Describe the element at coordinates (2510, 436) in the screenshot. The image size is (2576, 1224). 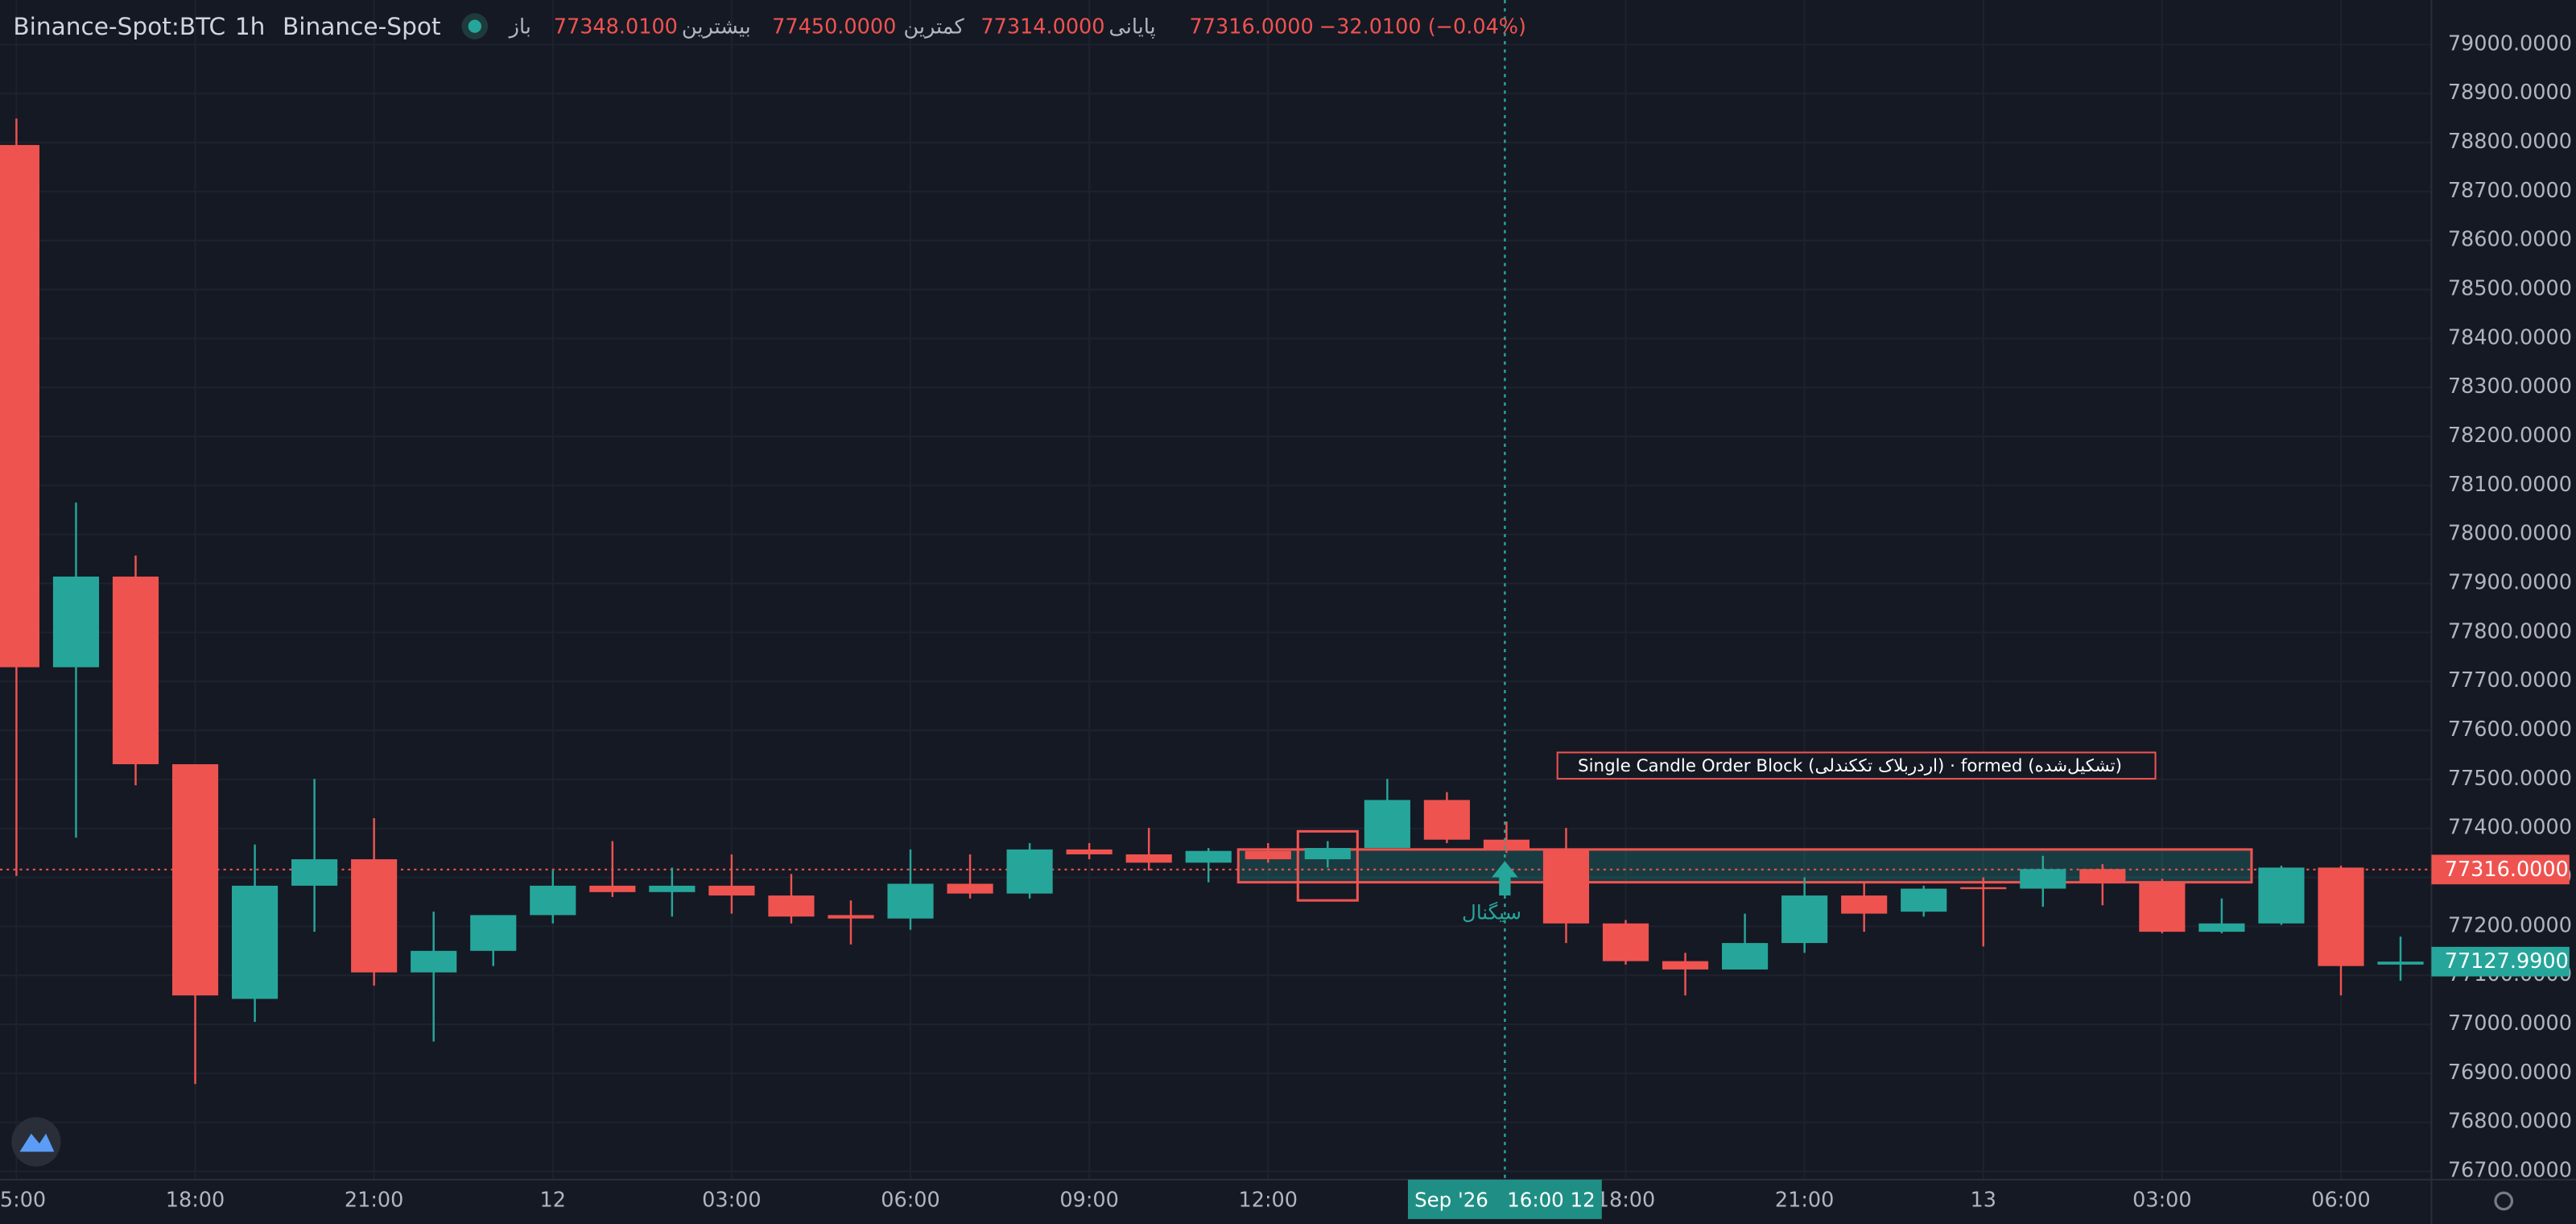
I see `y-tick-label: 78200.0000` at that location.